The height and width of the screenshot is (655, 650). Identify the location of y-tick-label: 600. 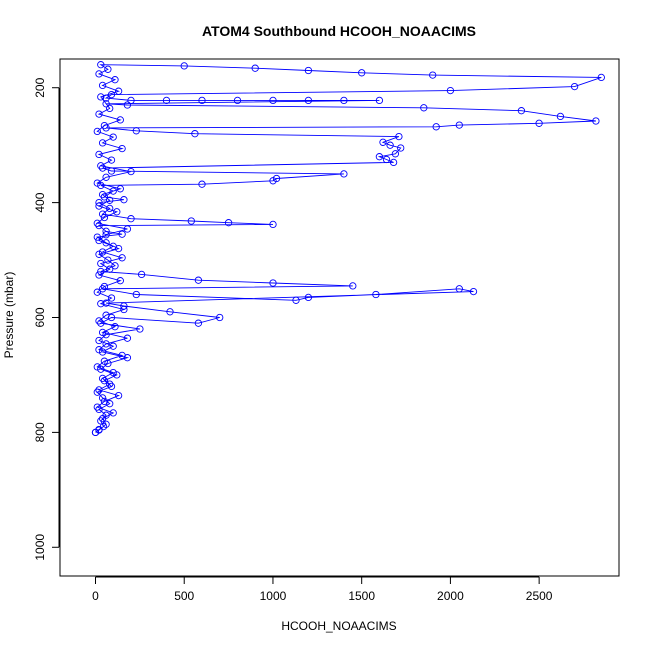
(40, 317).